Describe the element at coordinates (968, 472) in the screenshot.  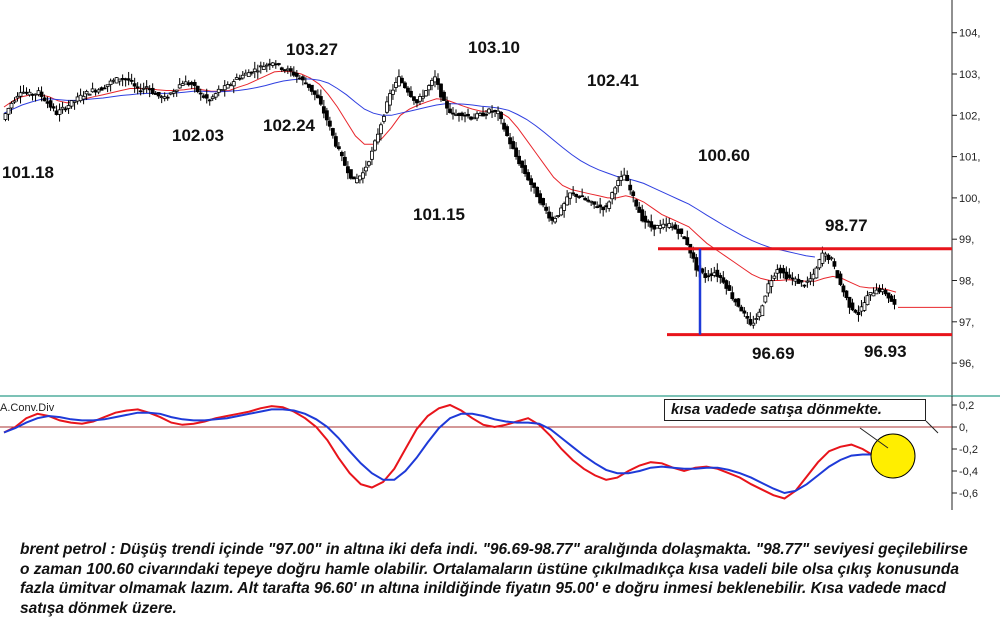
I see `macd-tick-label: -0,4` at that location.